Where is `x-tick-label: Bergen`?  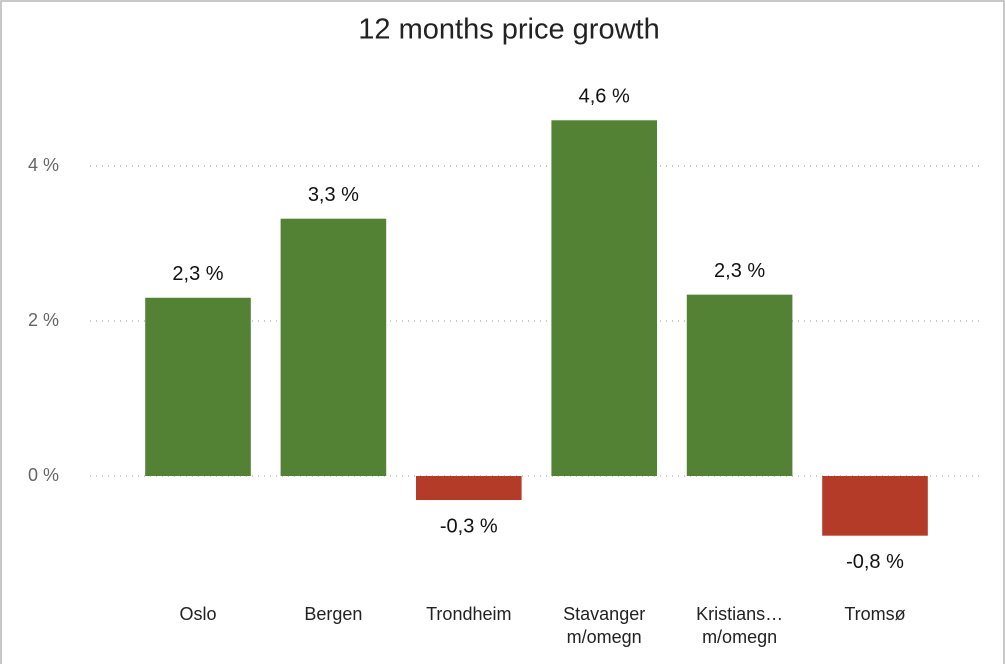
x-tick-label: Bergen is located at coordinates (333, 614).